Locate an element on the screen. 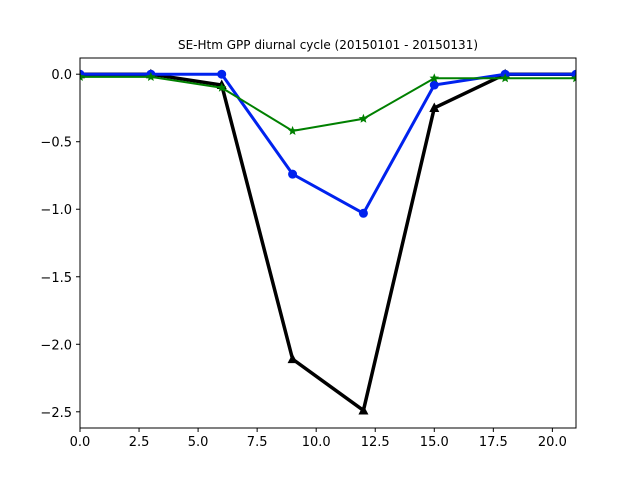 This screenshot has height=480, width=640. x-tick-label: 12.5 is located at coordinates (375, 442).